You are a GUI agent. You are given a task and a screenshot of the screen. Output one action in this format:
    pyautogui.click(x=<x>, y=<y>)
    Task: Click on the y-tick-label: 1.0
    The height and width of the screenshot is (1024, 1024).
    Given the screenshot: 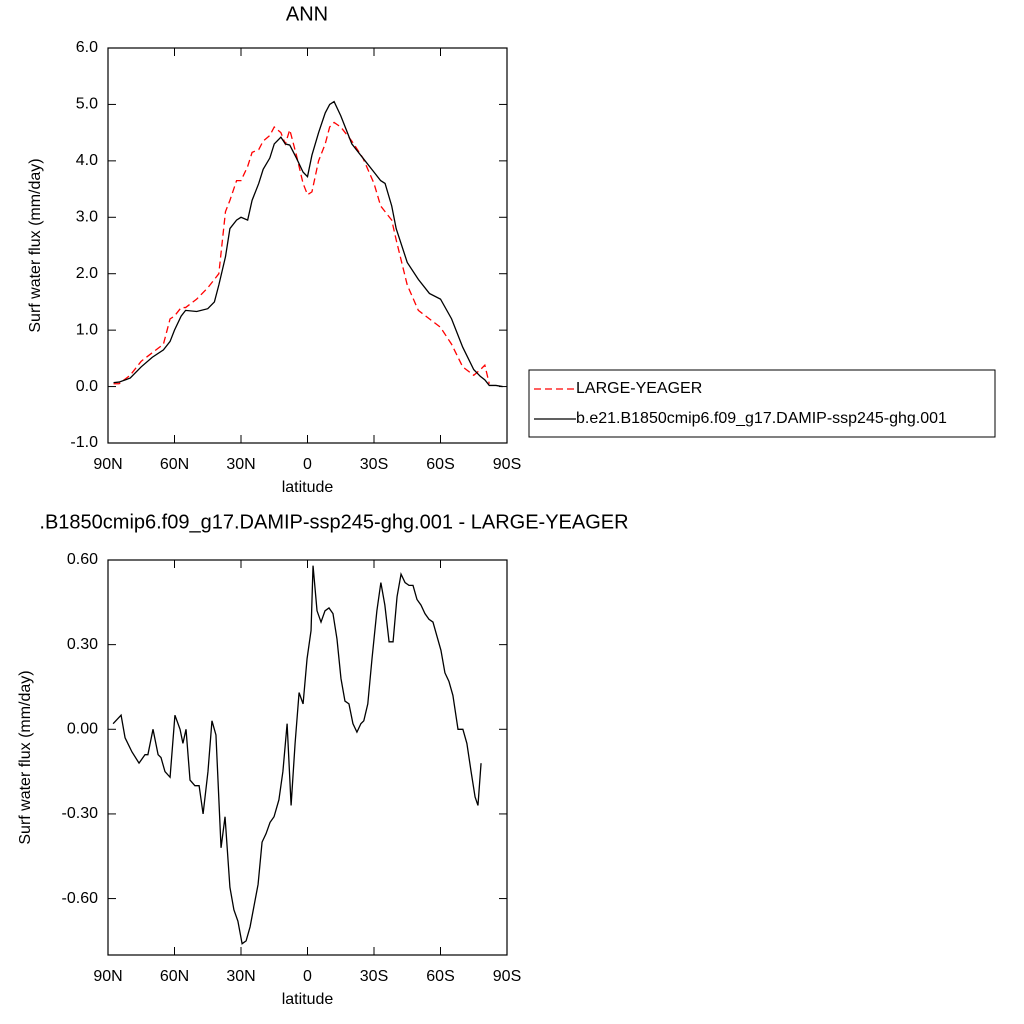 What is the action you would take?
    pyautogui.click(x=87, y=329)
    